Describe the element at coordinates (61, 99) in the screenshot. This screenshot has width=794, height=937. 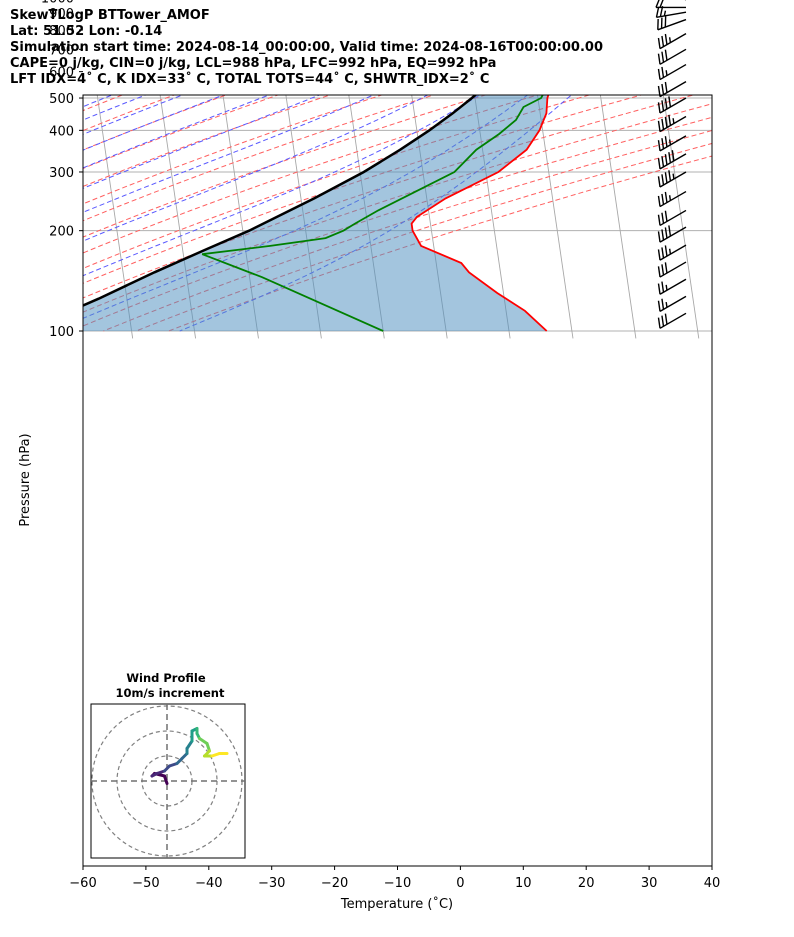
I see `y-tick-label: 500` at that location.